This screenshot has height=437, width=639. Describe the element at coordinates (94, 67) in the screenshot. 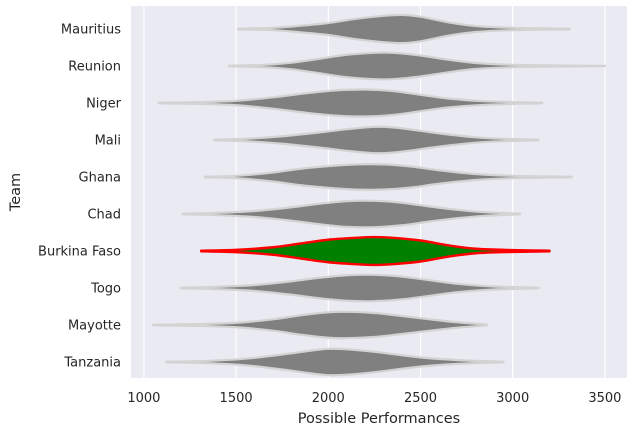

I see `y-tick-label-reunion: Reunion` at that location.